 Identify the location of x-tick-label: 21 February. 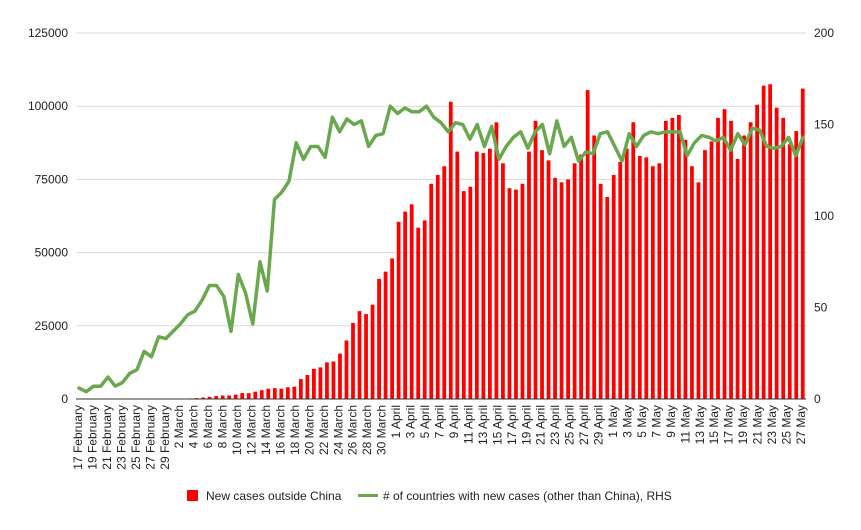
(107, 437).